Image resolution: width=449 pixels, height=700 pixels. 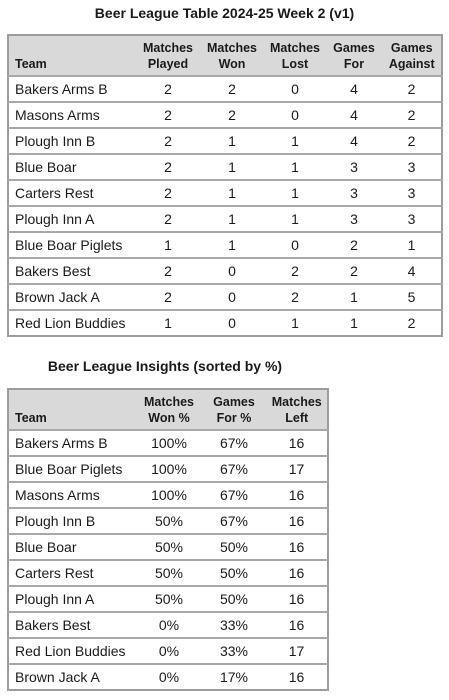 I want to click on team-cell: Bakers Best, so click(x=72, y=624).